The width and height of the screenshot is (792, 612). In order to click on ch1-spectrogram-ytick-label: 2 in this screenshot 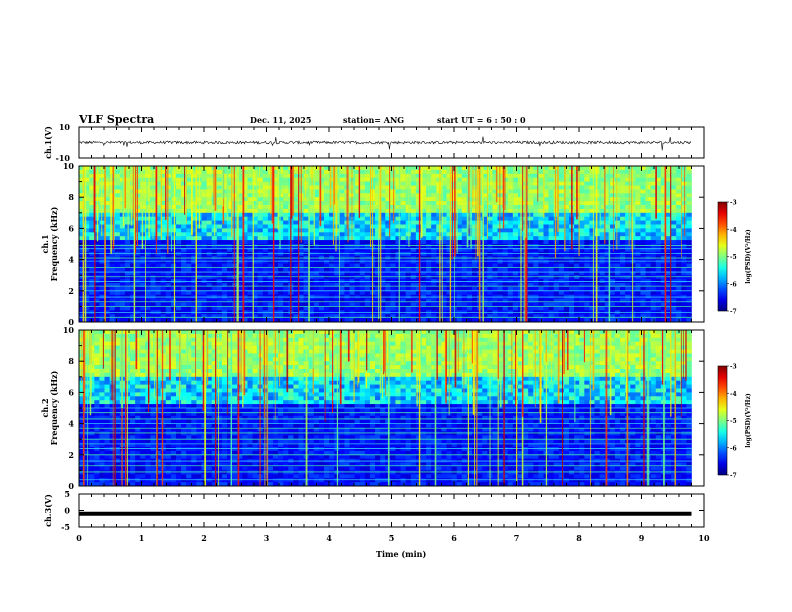, I will do `click(71, 291)`.